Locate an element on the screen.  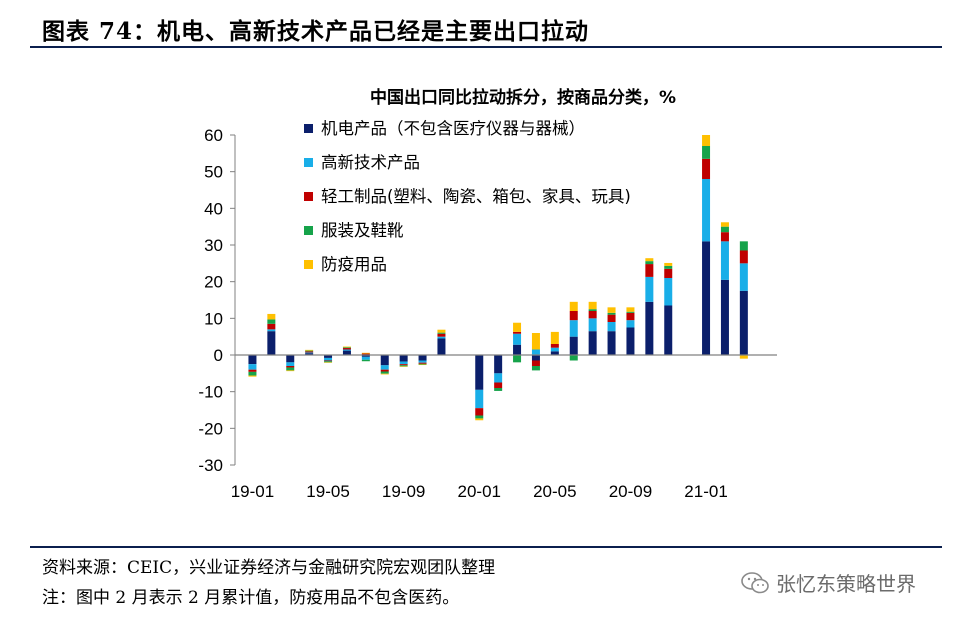
x-tick-label: 19-09 is located at coordinates (403, 491).